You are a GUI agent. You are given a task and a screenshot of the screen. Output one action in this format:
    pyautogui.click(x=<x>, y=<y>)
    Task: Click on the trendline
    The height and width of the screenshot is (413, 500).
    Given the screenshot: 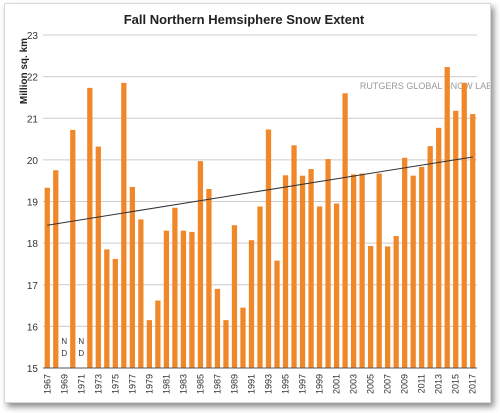 What is the action you would take?
    pyautogui.click(x=260, y=191)
    